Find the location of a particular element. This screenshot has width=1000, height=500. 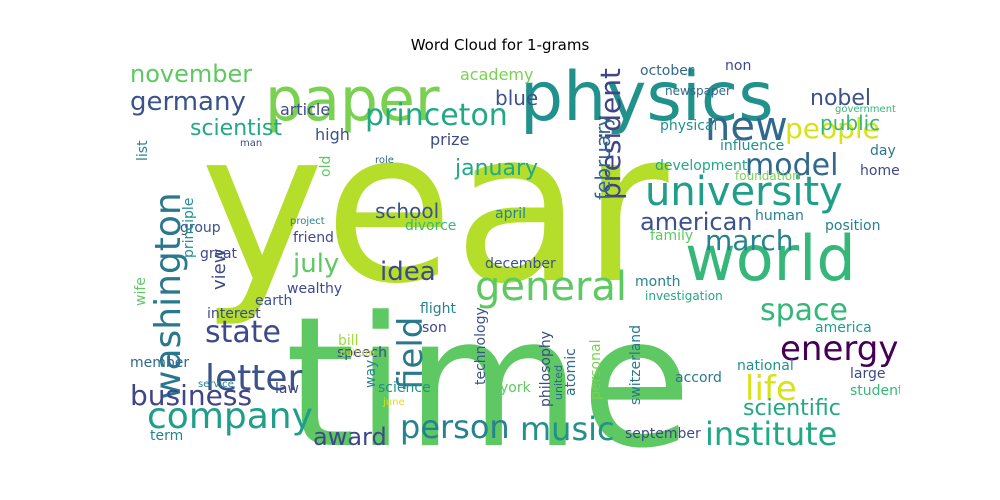

word-company: company is located at coordinates (230, 416).